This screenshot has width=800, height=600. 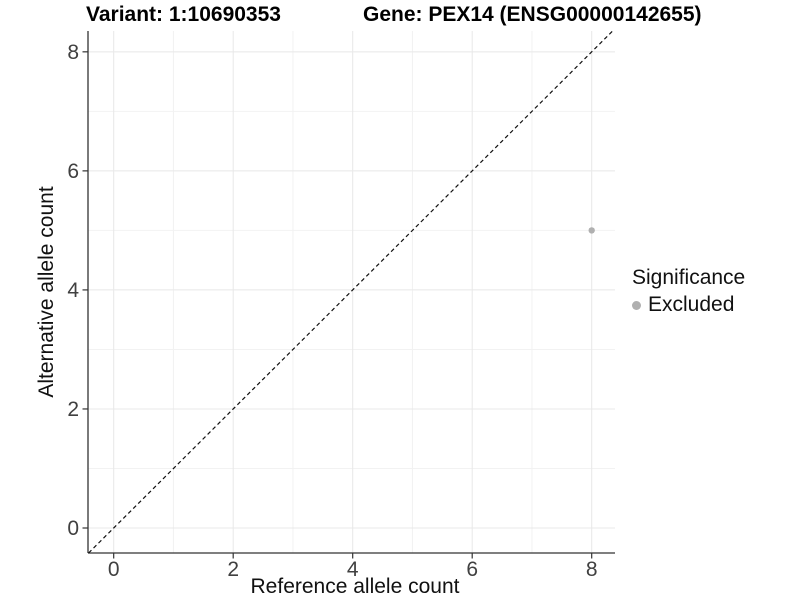 I want to click on legend-item-excluded: Excluded, so click(x=688, y=305).